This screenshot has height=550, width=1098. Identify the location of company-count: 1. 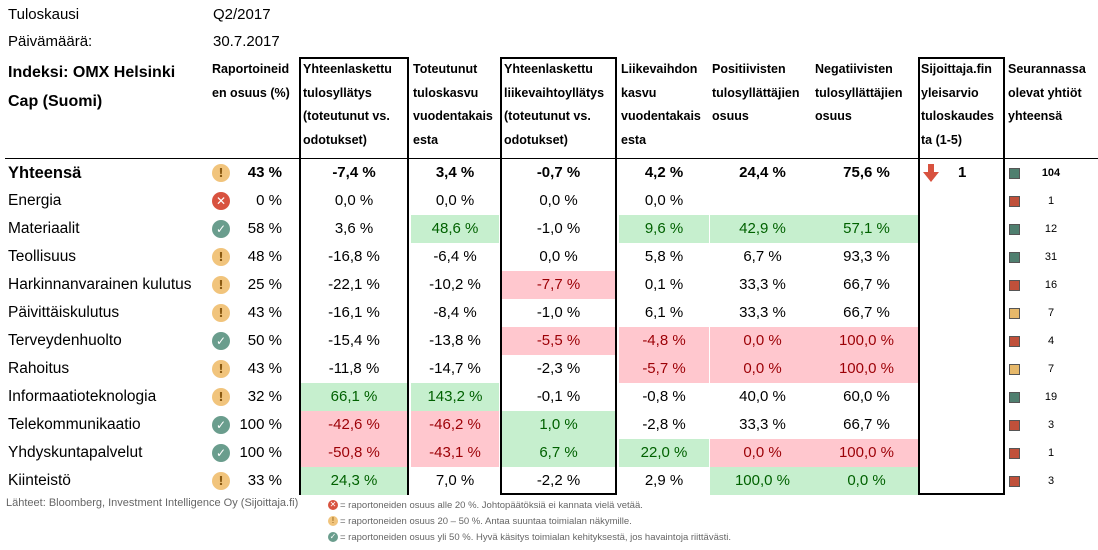
(1051, 201).